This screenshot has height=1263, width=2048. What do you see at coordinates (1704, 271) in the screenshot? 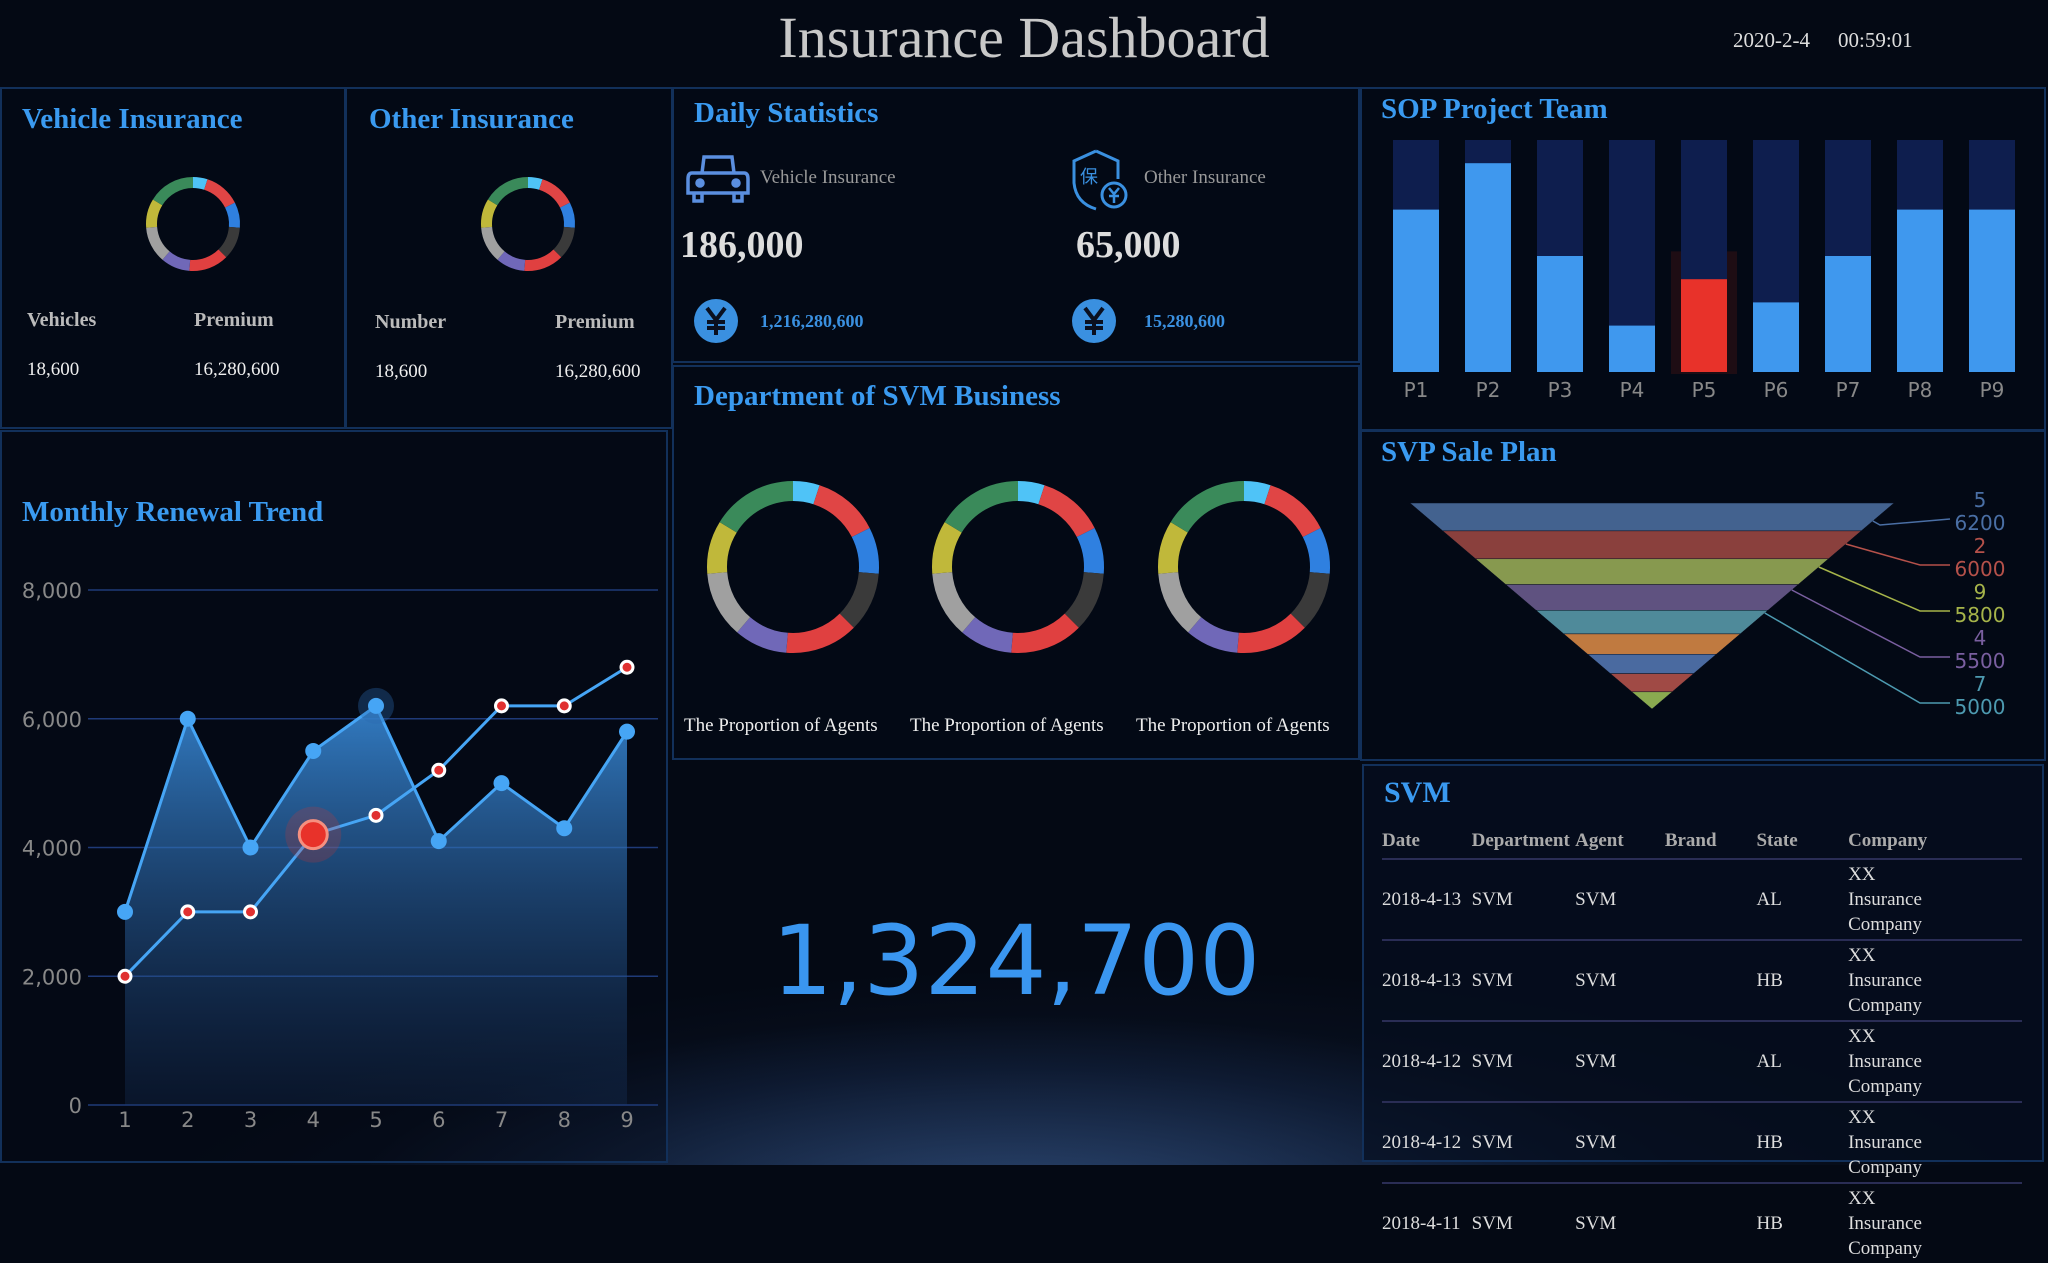
I see `sop-bar-chart: P1 P2 P3 P4 P5 P6 P7 P8 P9` at bounding box center [1704, 271].